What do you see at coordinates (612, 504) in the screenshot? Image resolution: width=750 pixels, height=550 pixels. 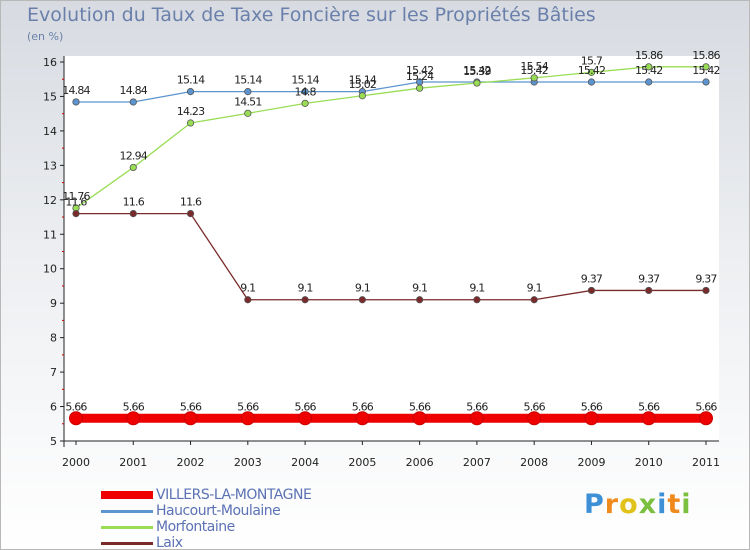 I see `logo-letter: r` at bounding box center [612, 504].